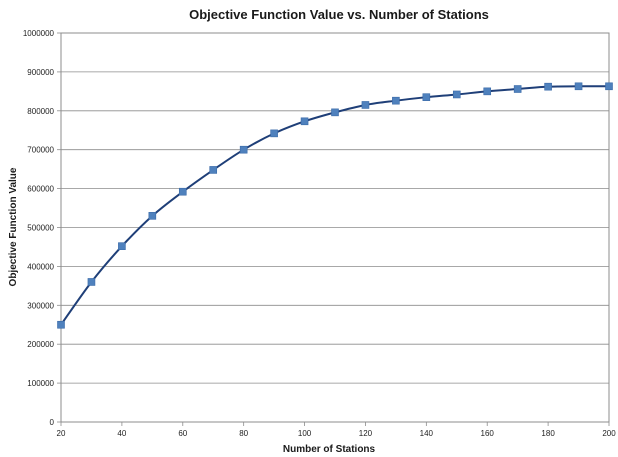 The image size is (618, 457). Describe the element at coordinates (40, 383) in the screenshot. I see `y-tick-label: 100000` at that location.